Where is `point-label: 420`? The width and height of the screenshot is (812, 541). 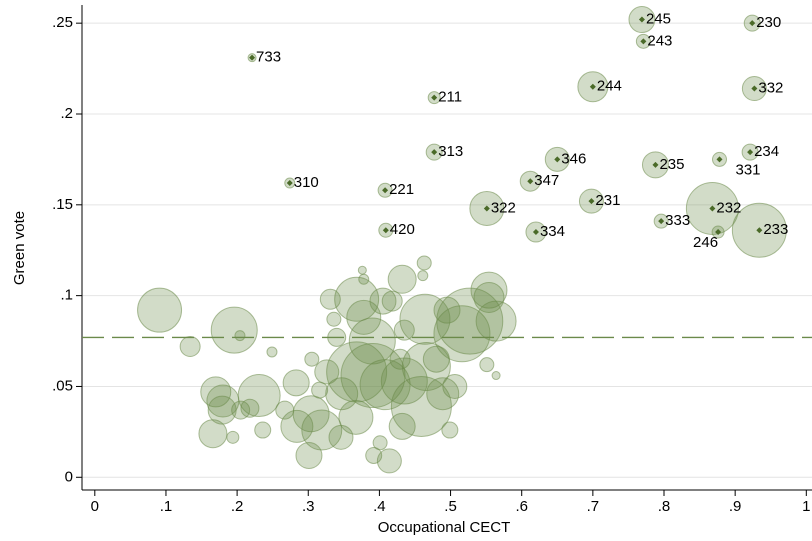
point-label: 420 is located at coordinates (402, 229).